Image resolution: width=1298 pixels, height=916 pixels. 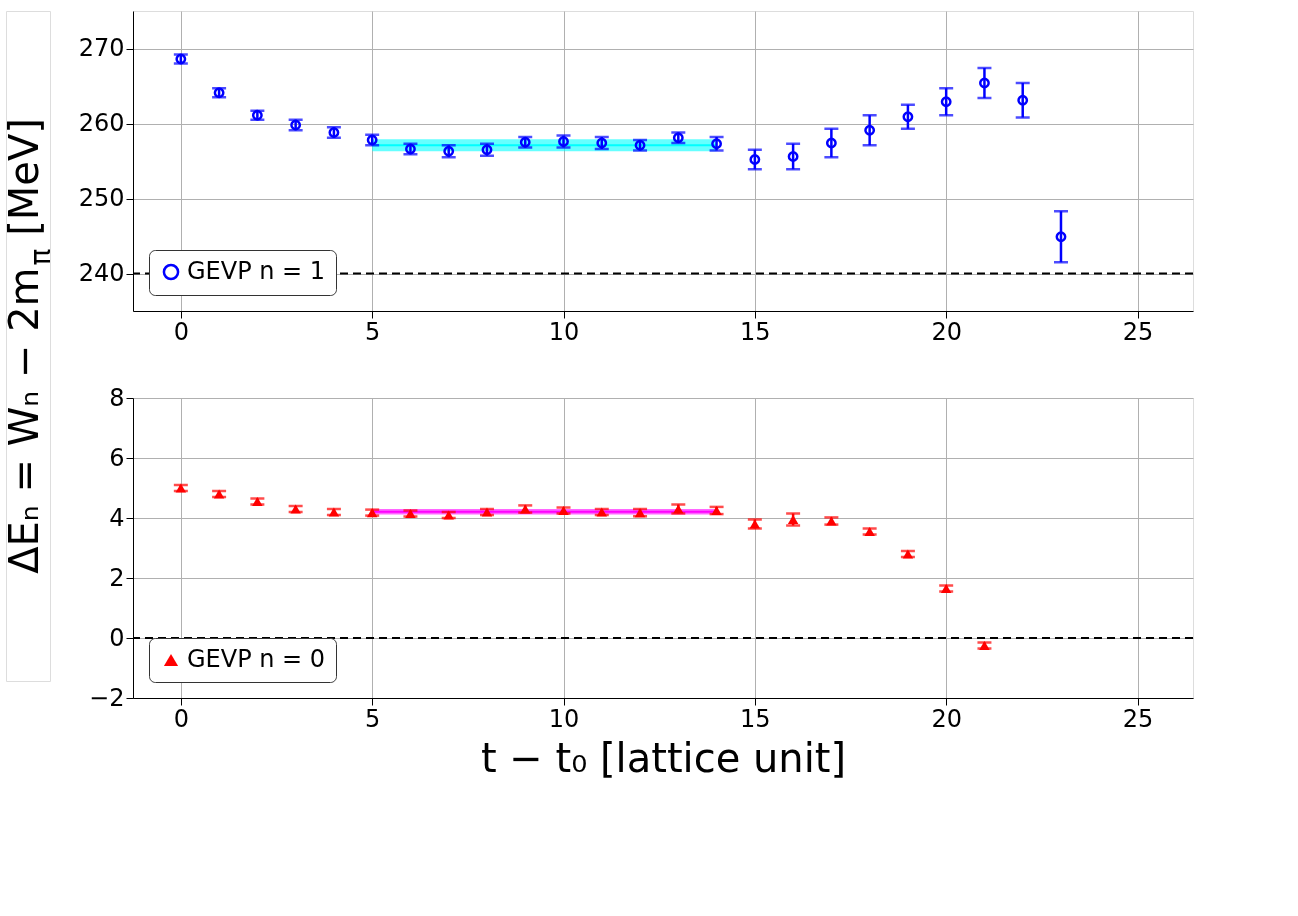 What do you see at coordinates (29, 346) in the screenshot?
I see `y-axis-title: ΔEₙ = Wₙ − 2mπ [MeV]` at bounding box center [29, 346].